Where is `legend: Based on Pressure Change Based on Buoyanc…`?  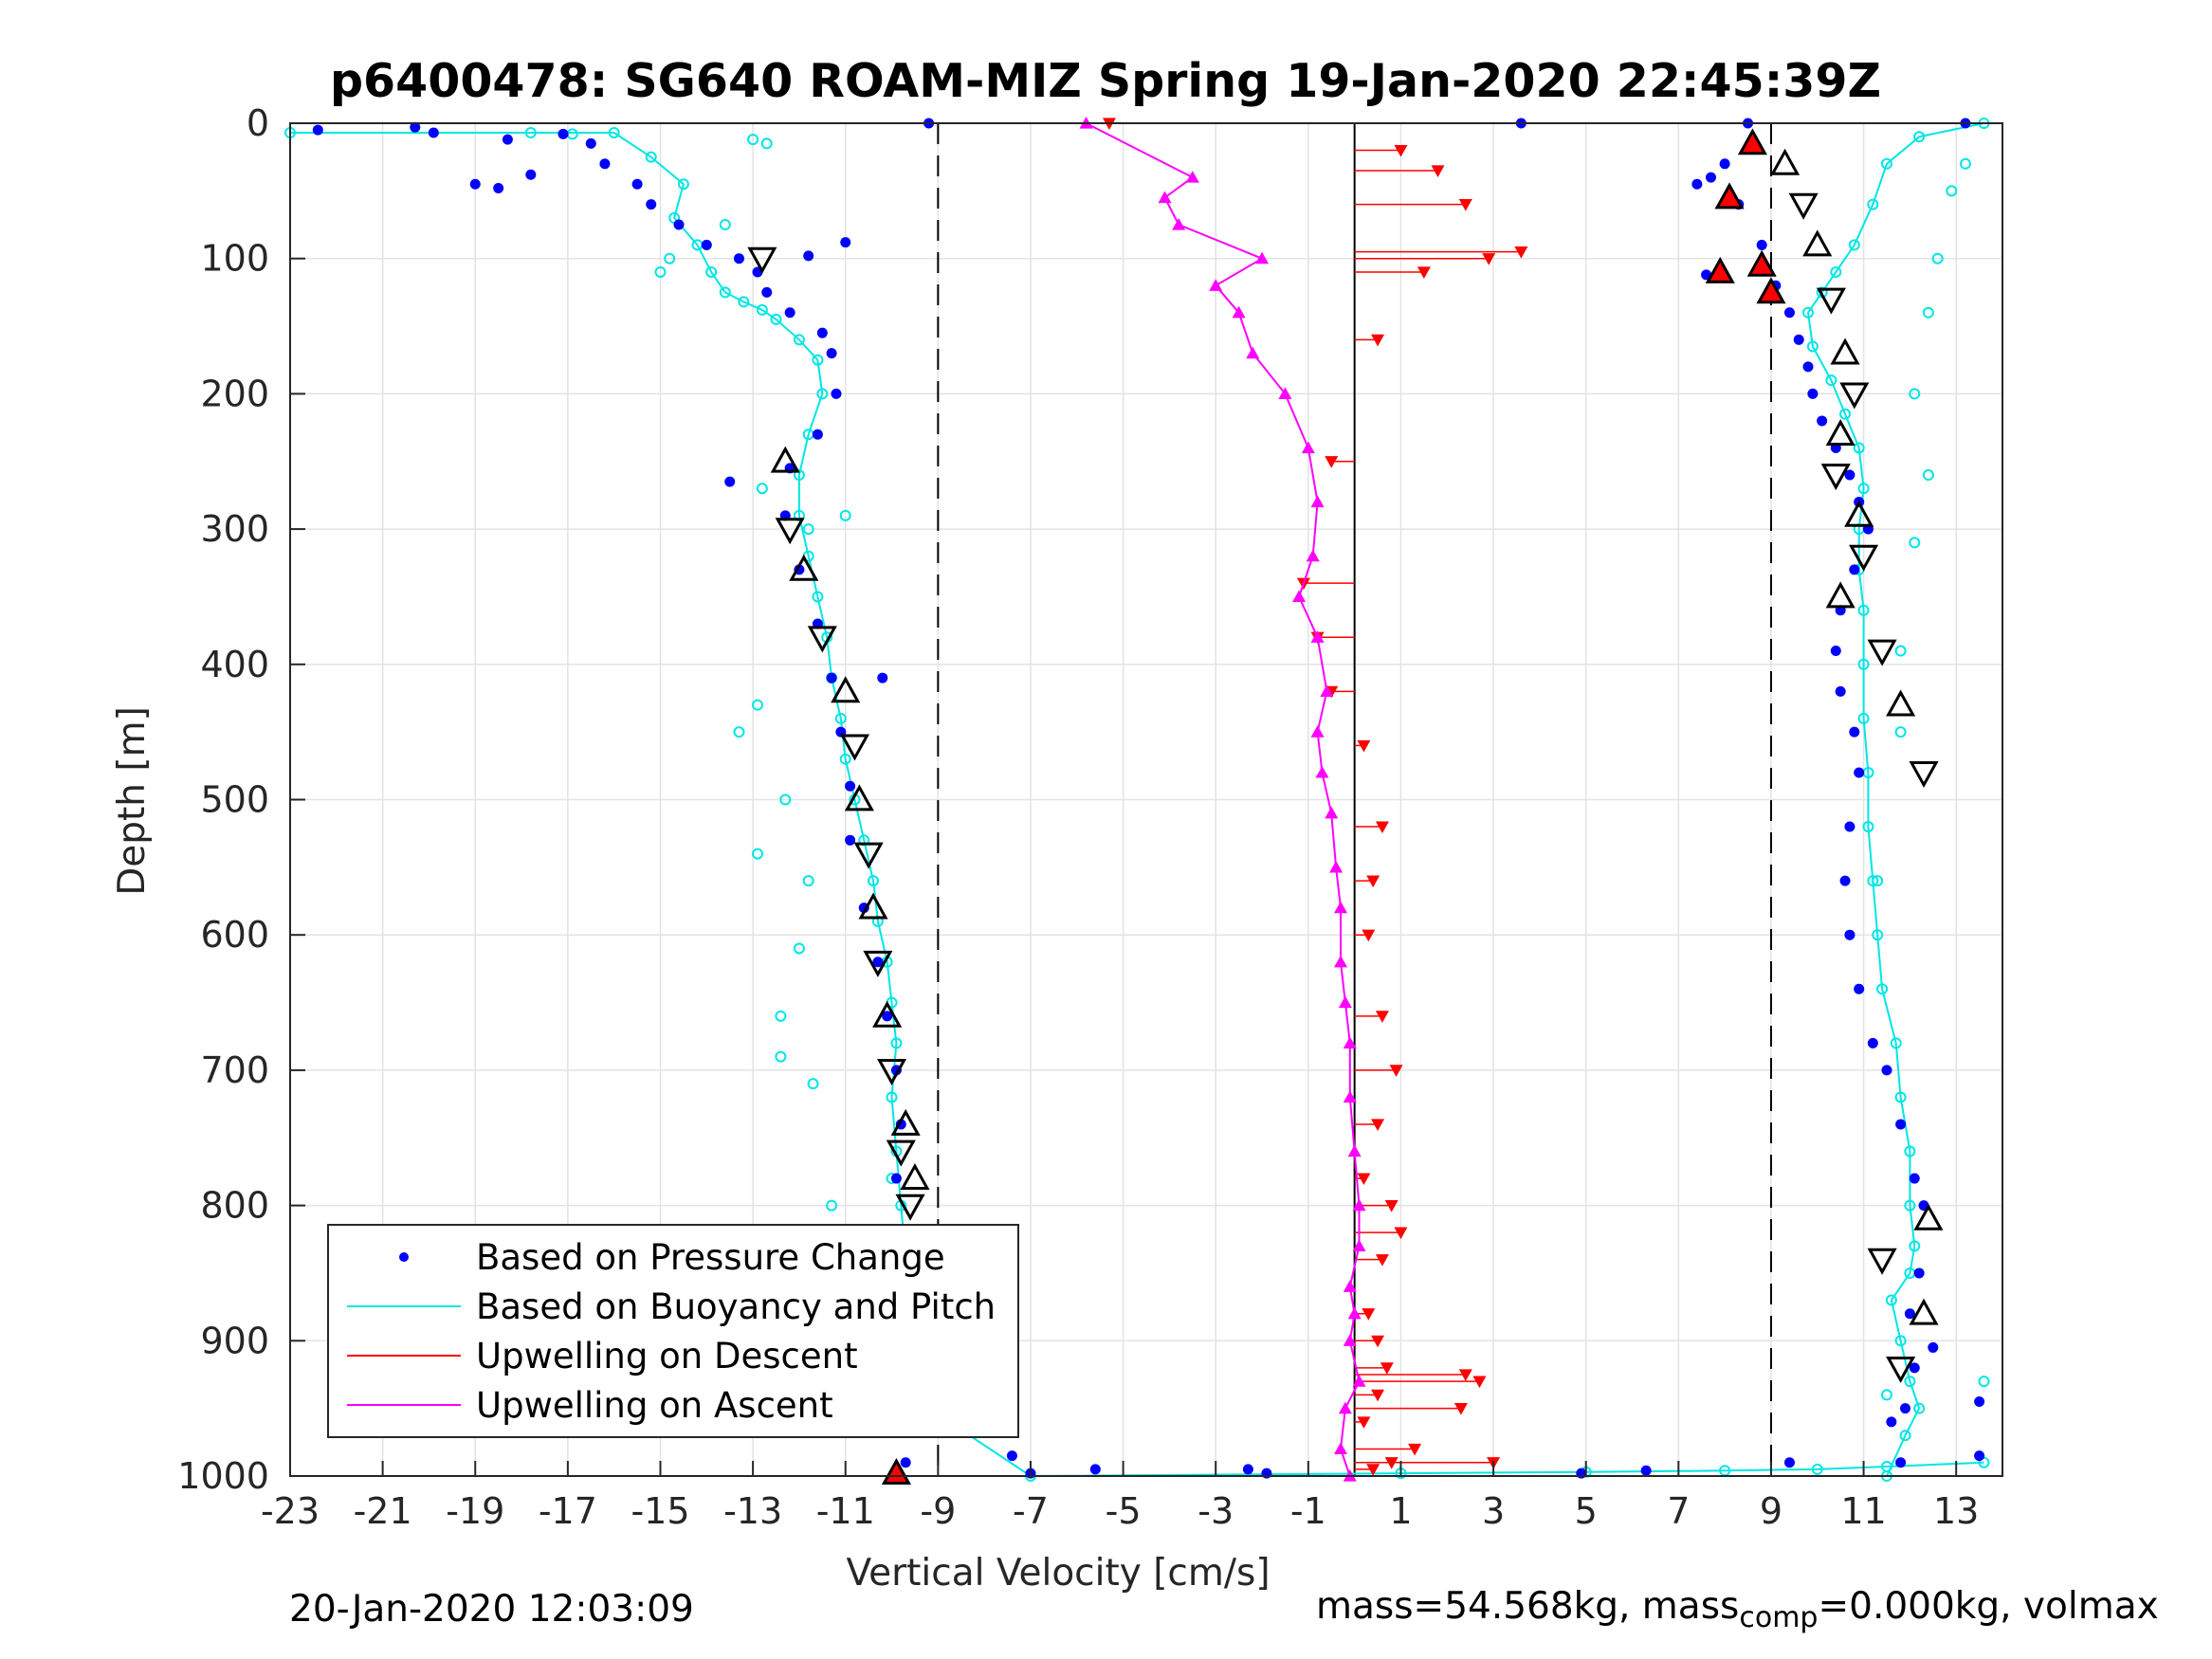
legend: Based on Pressure Change Based on Buoyanc… is located at coordinates (673, 1331).